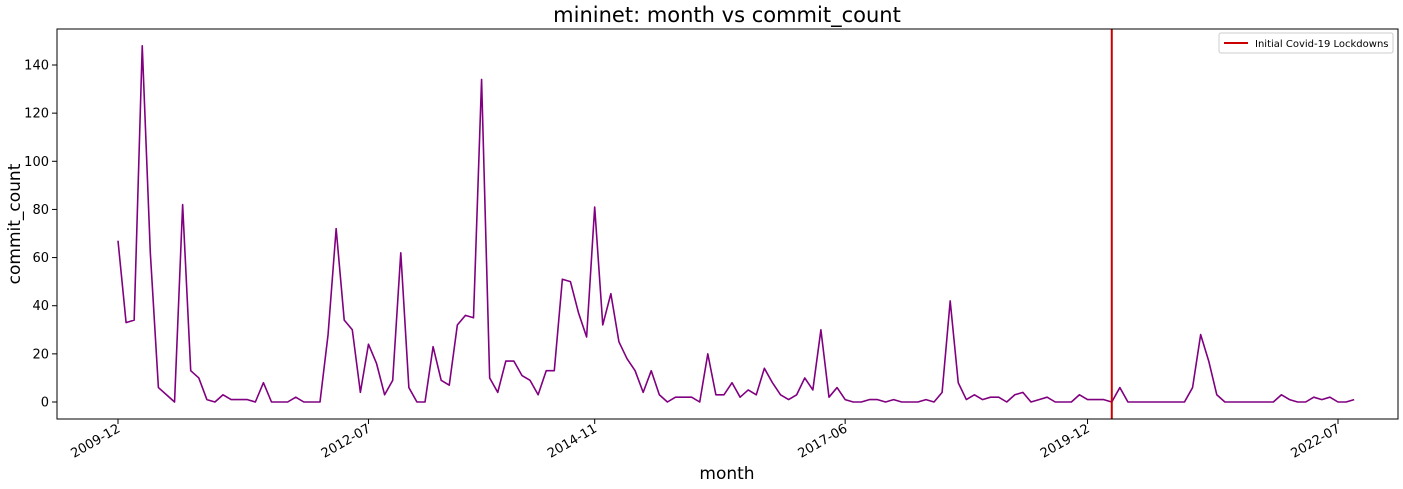  Describe the element at coordinates (95, 441) in the screenshot. I see `x-tick-label: 2009-12` at that location.